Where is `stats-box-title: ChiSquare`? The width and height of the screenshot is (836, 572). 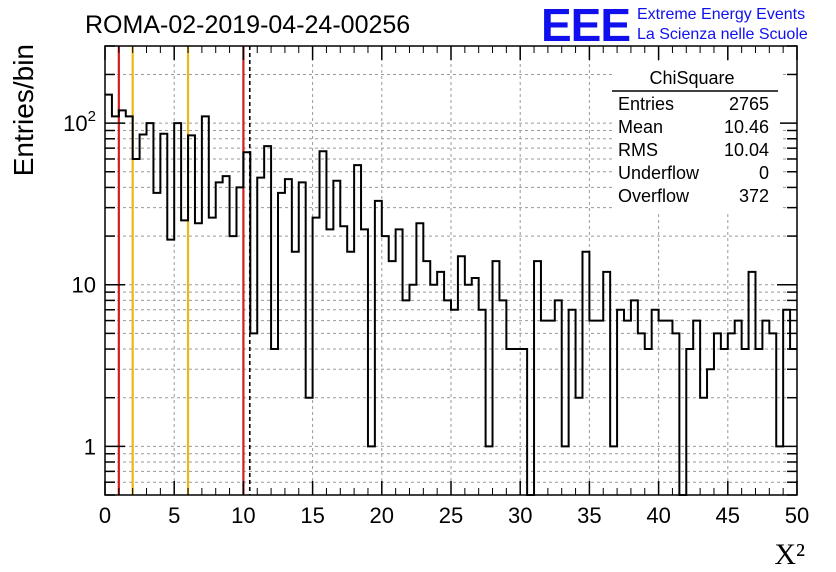
stats-box-title: ChiSquare is located at coordinates (691, 78).